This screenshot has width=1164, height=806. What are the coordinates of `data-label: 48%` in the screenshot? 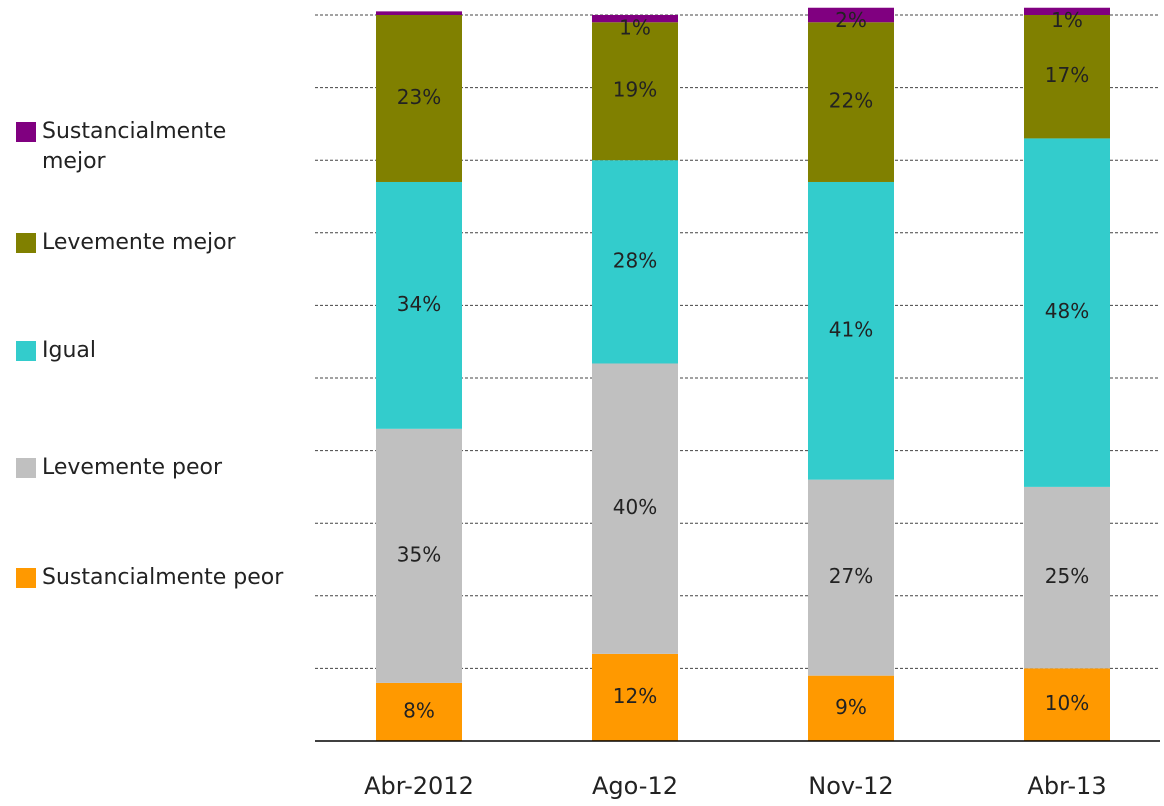 It's located at (1067, 311).